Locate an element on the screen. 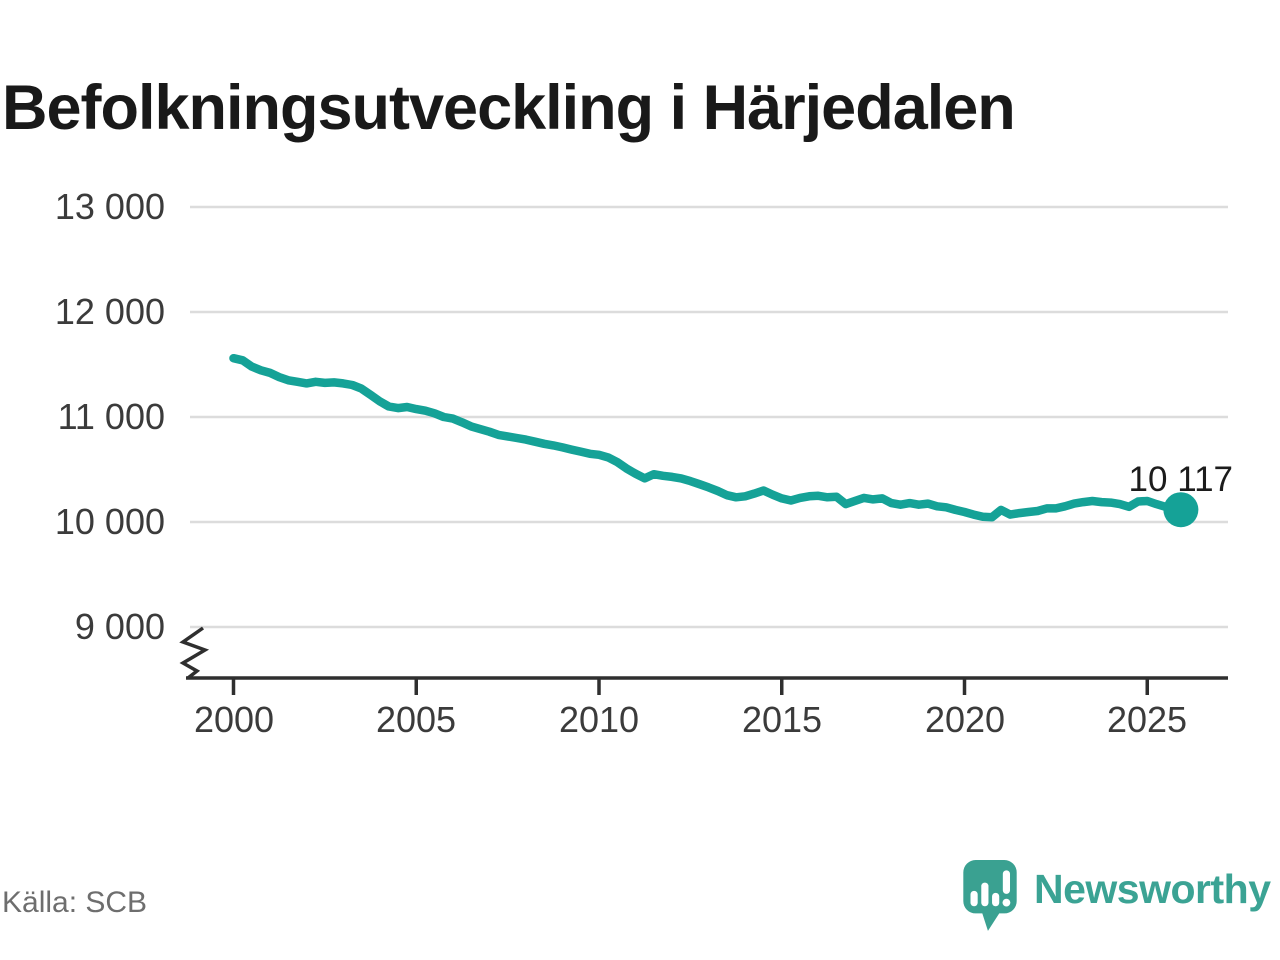 The image size is (1280, 960). newsworthy-logo: Newsworthy is located at coordinates (1114, 897).